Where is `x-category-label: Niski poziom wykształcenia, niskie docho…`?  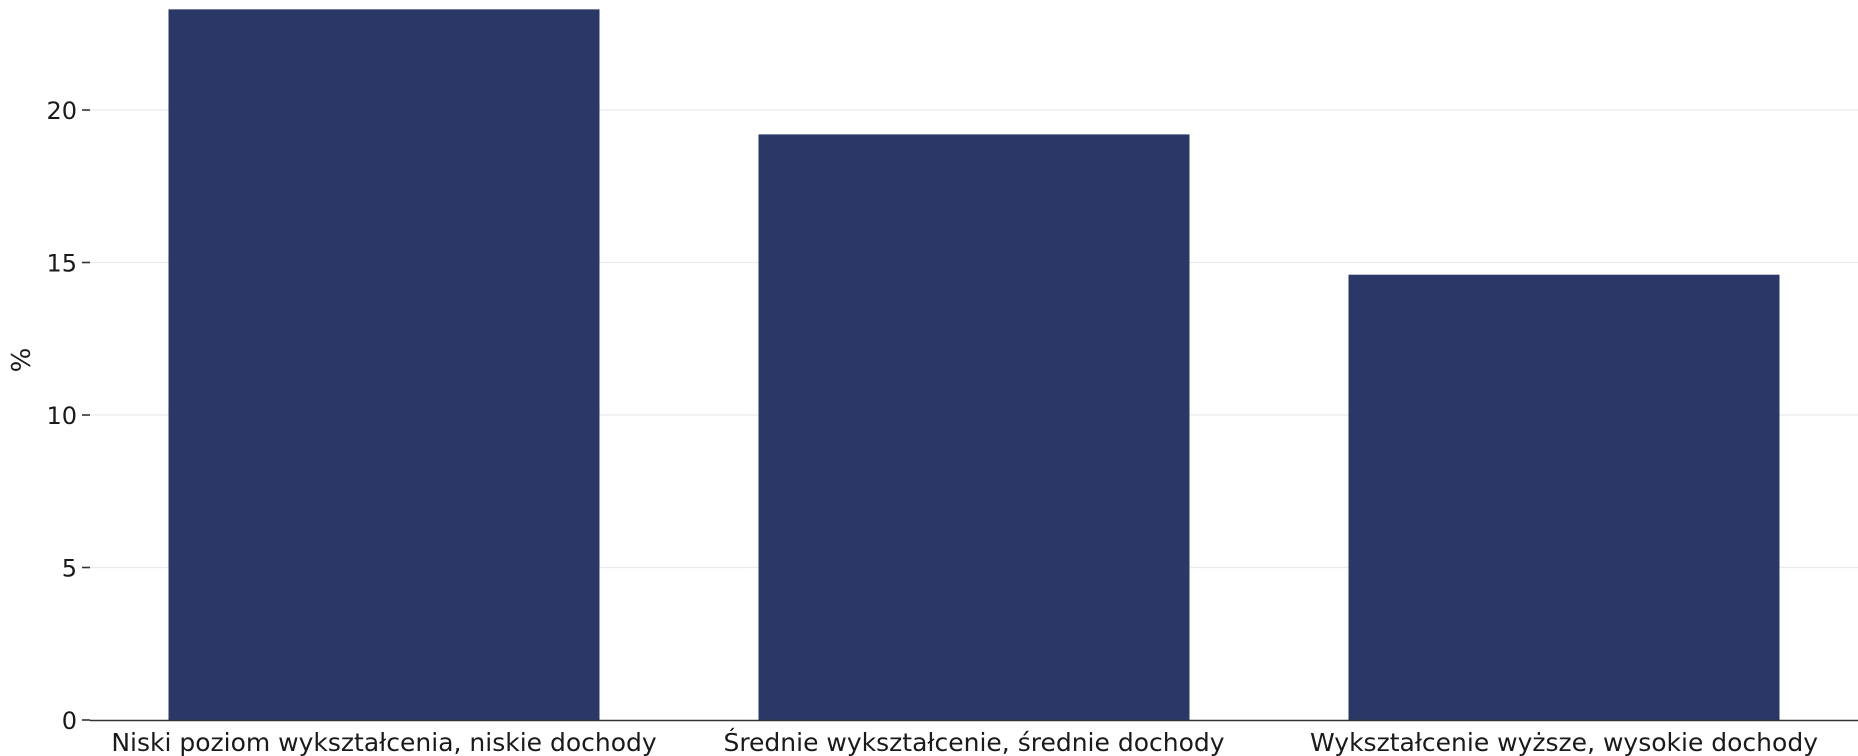 x-category-label: Niski poziom wykształcenia, niskie docho… is located at coordinates (384, 742).